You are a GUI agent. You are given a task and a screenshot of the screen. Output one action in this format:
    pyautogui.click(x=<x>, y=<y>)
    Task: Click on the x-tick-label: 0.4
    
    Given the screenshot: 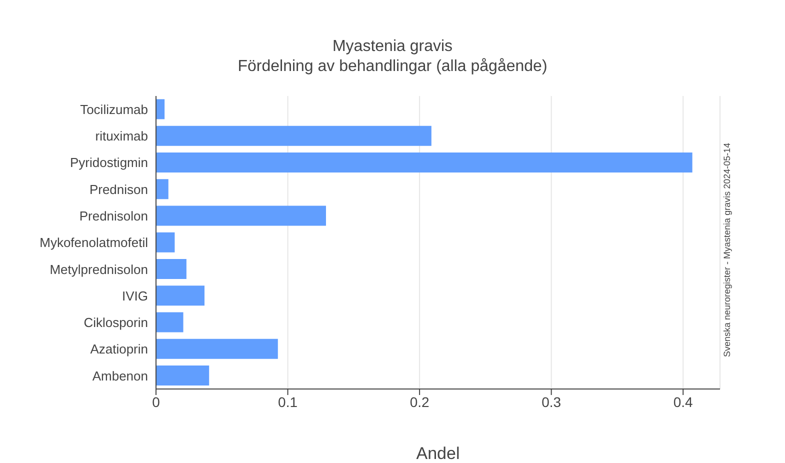 What is the action you would take?
    pyautogui.click(x=683, y=402)
    